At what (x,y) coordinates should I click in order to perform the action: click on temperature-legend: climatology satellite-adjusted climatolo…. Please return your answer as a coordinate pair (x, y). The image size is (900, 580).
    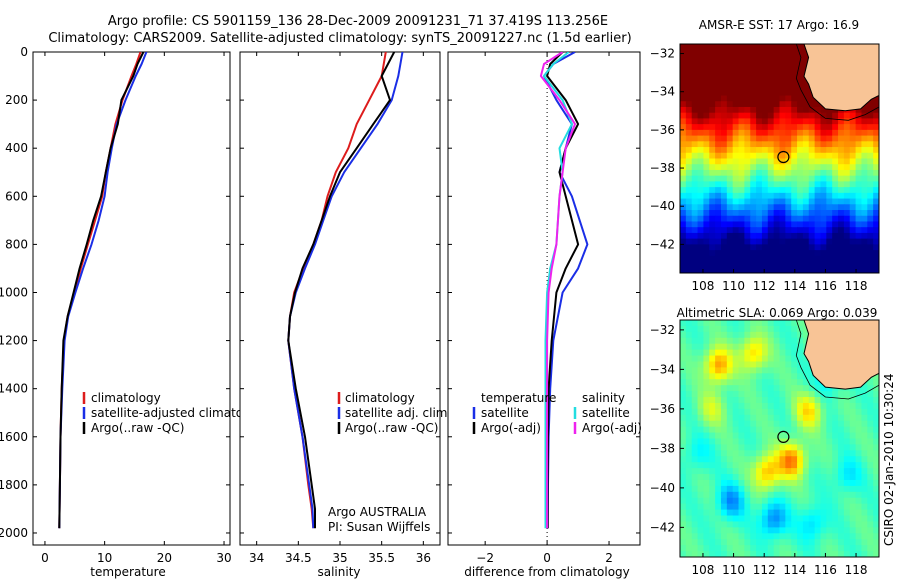
    Looking at the image, I should click on (175, 413).